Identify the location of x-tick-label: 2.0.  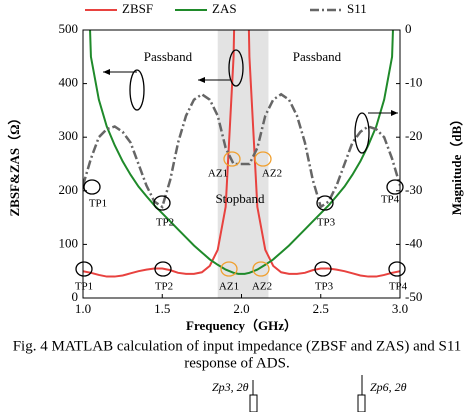
(241, 308).